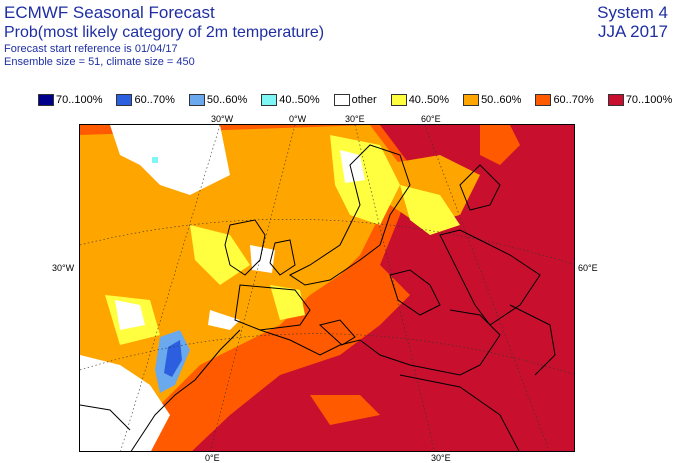 Image resolution: width=678 pixels, height=463 pixels. Describe the element at coordinates (63, 268) in the screenshot. I see `tick-left-30w: 30°W` at that location.